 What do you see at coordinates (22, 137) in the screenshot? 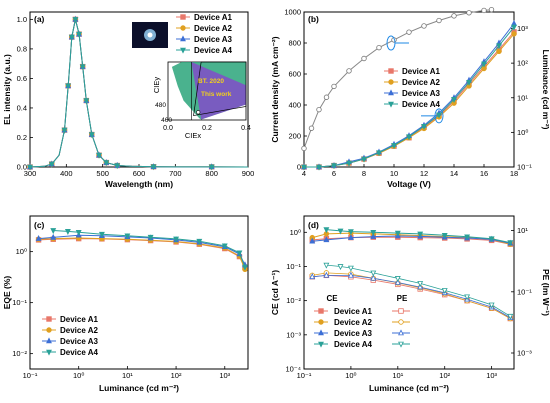
I see `panel-a-ytick-label: 0.2` at bounding box center [22, 137].